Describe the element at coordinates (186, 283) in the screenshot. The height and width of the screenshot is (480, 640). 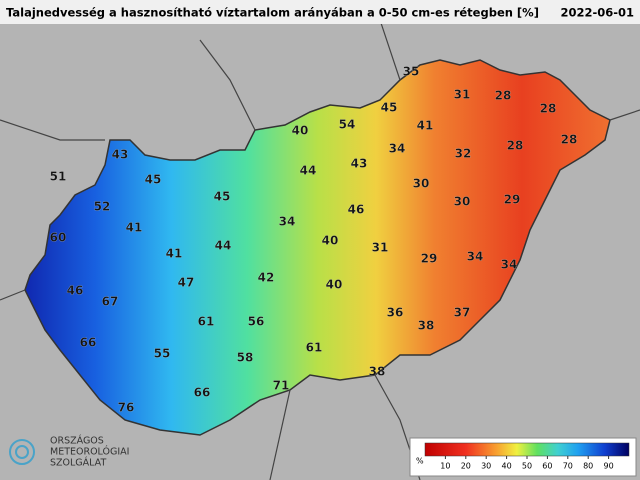
I see `station-value: 47` at that location.